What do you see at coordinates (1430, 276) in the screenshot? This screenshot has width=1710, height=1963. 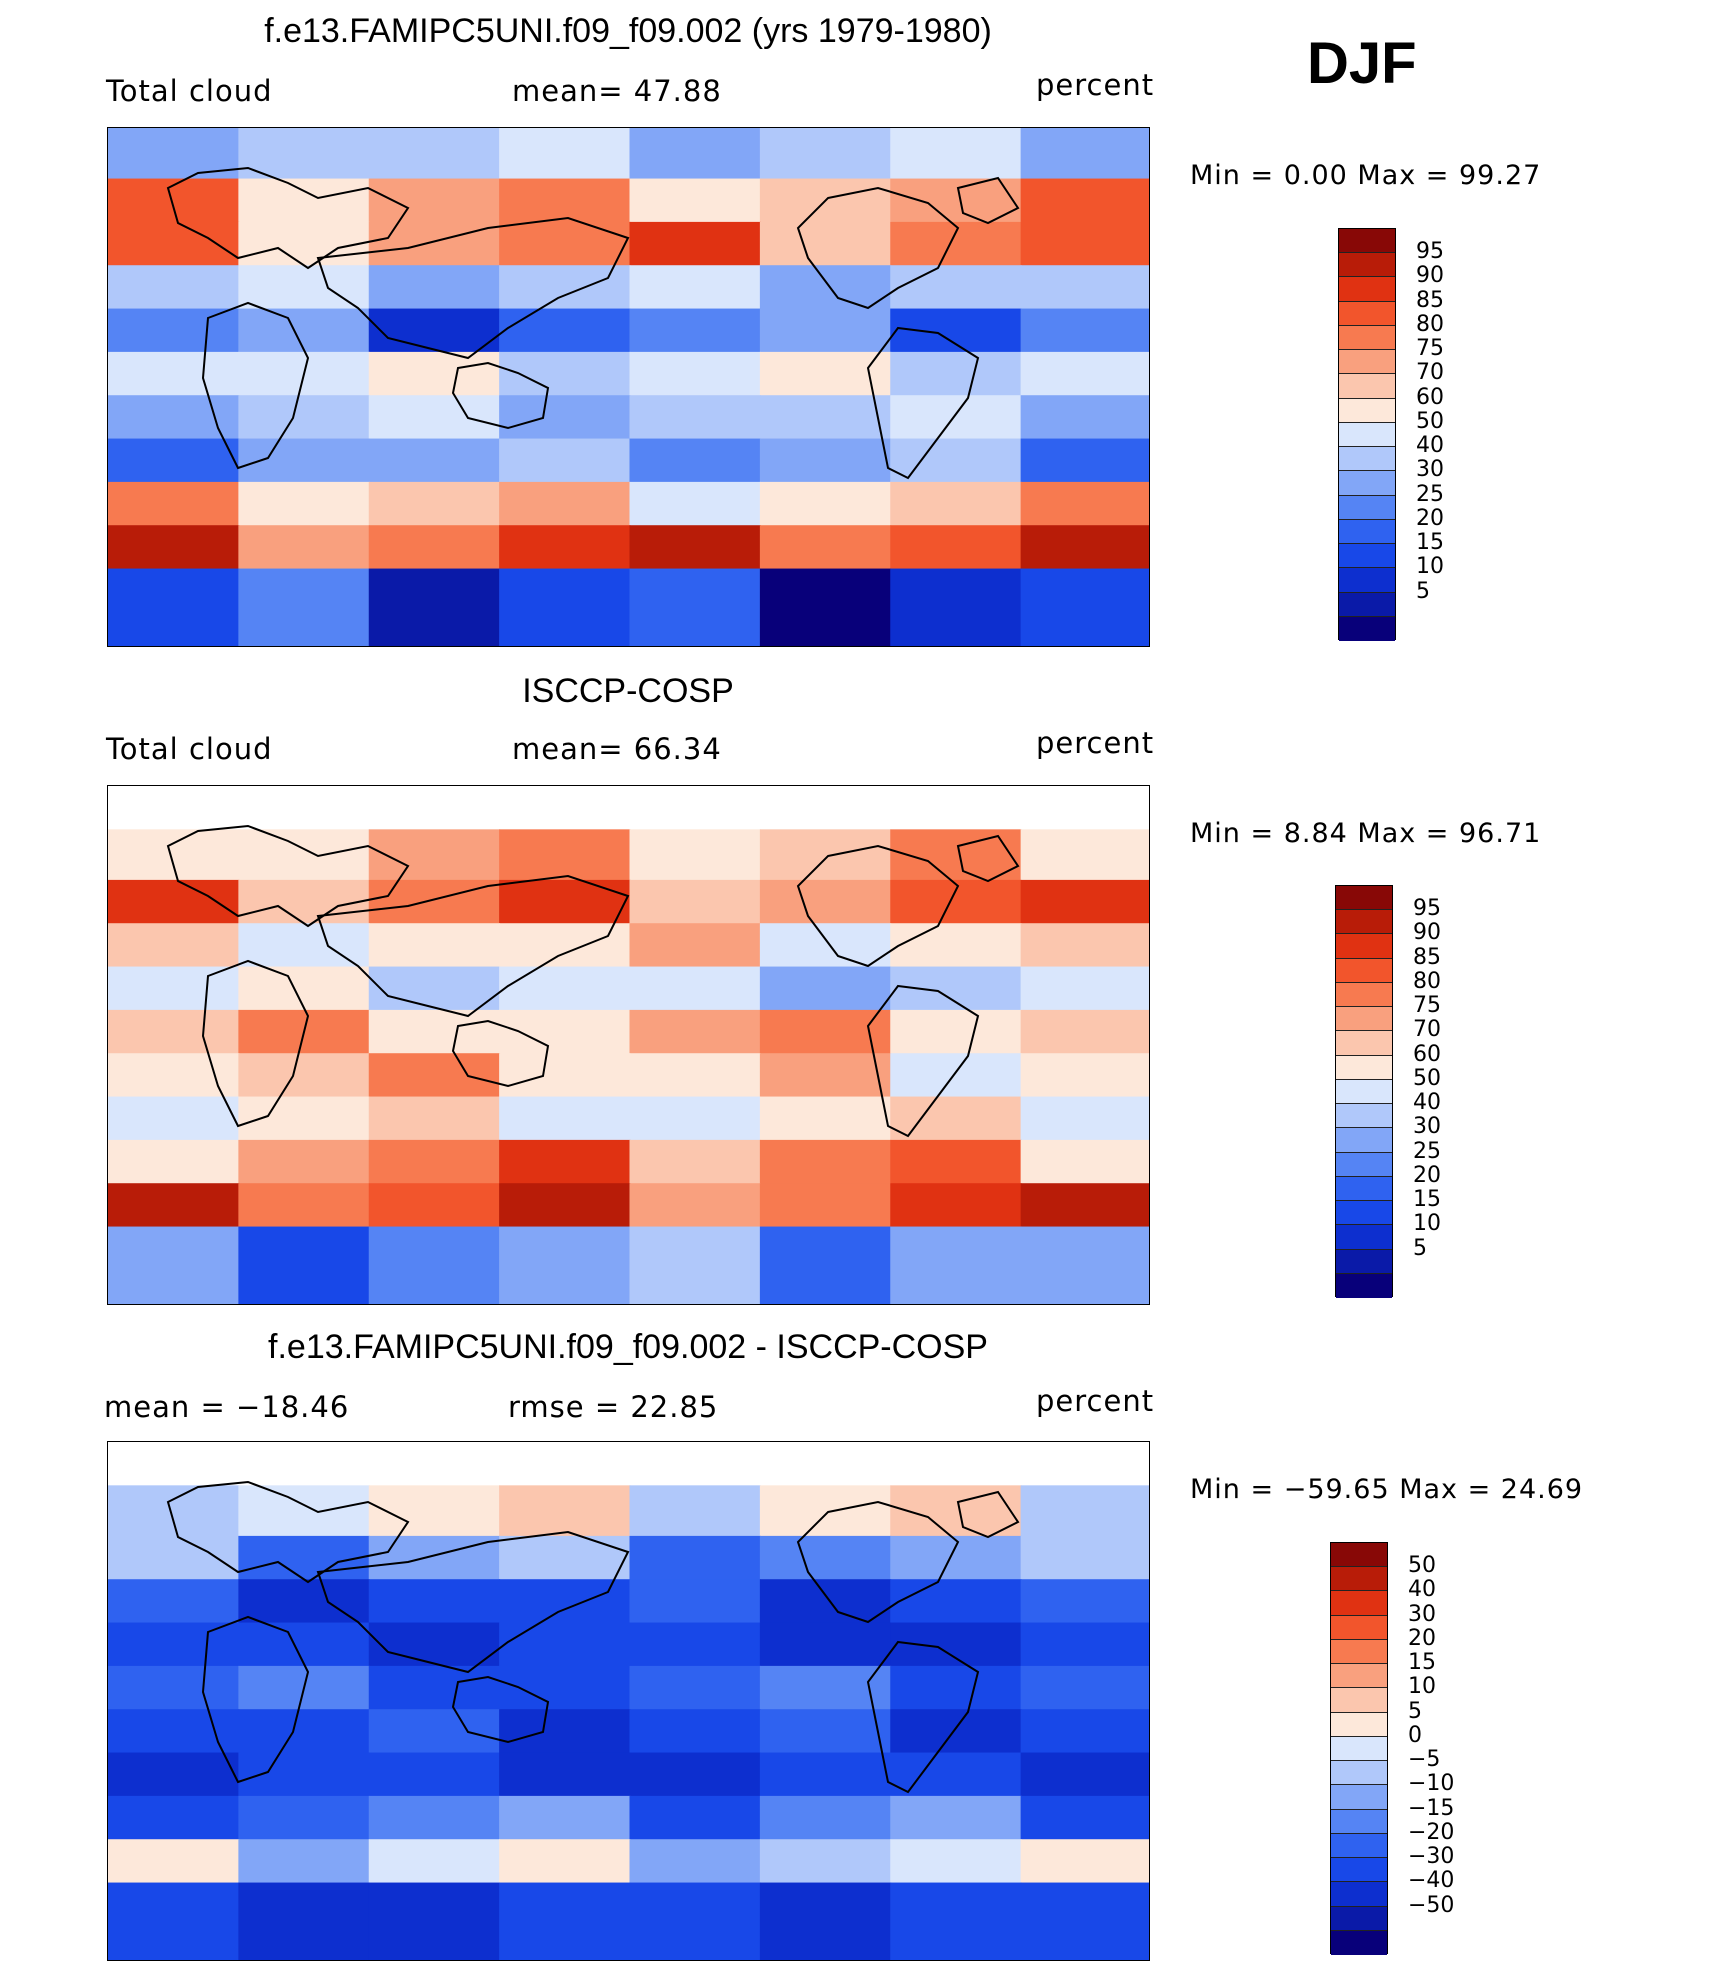 I see `colorbar-tick-label: 90` at bounding box center [1430, 276].